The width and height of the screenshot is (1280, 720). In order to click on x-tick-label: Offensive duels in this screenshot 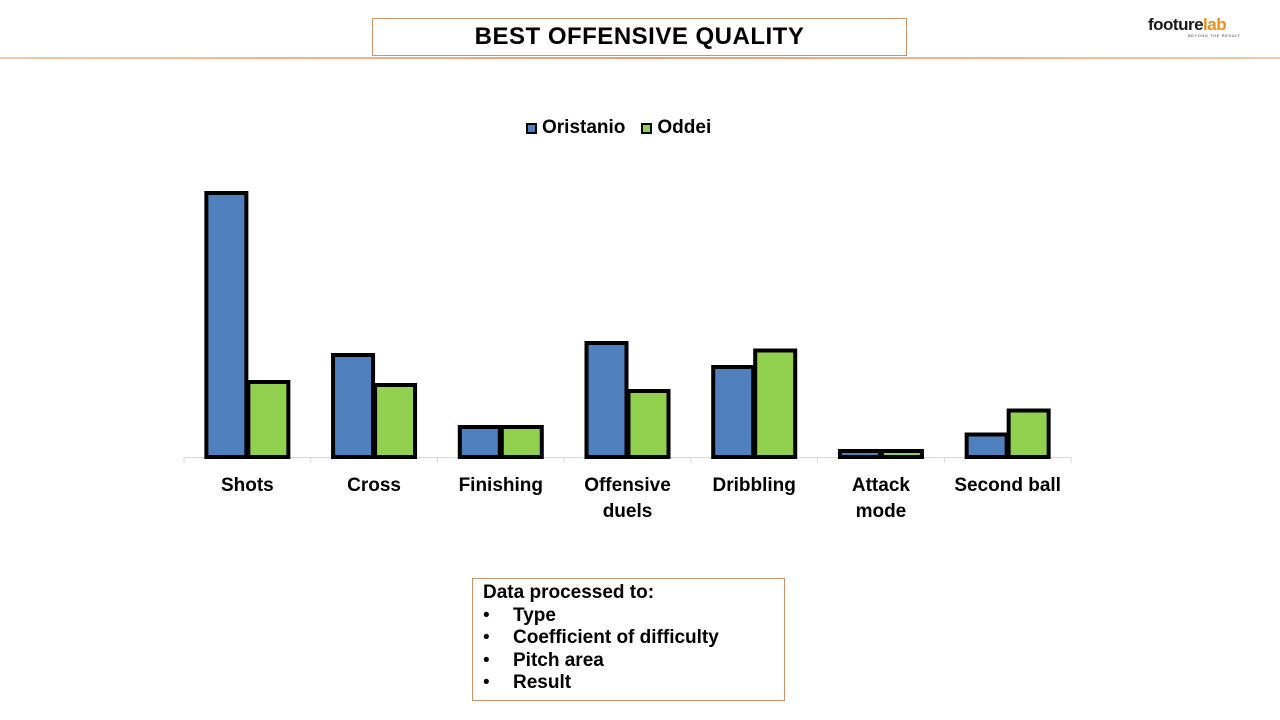, I will do `click(627, 498)`.